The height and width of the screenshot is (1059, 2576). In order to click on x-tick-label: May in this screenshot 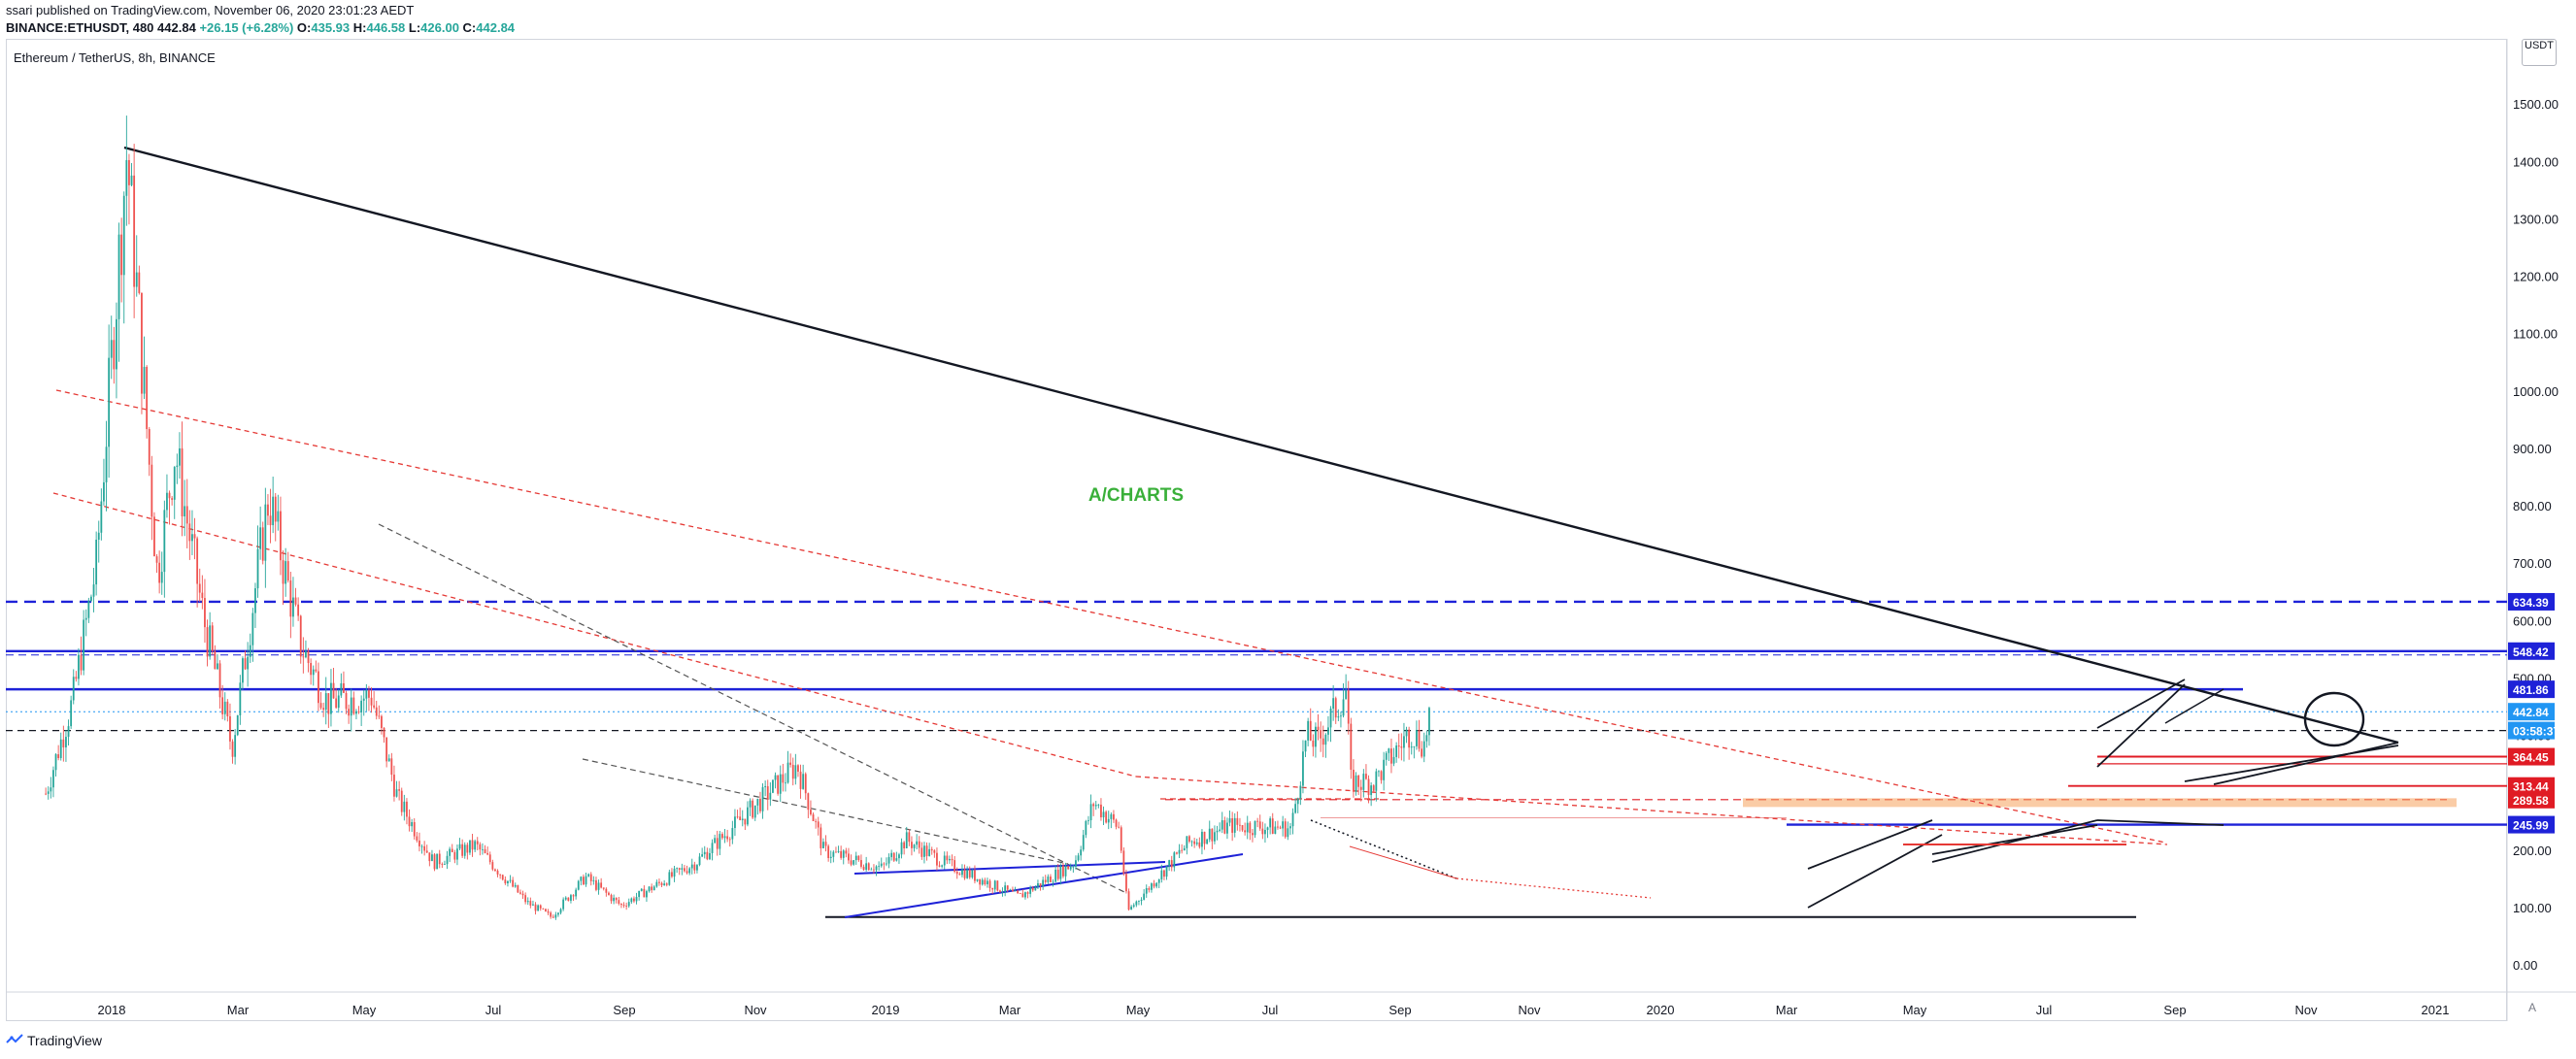, I will do `click(1915, 1010)`.